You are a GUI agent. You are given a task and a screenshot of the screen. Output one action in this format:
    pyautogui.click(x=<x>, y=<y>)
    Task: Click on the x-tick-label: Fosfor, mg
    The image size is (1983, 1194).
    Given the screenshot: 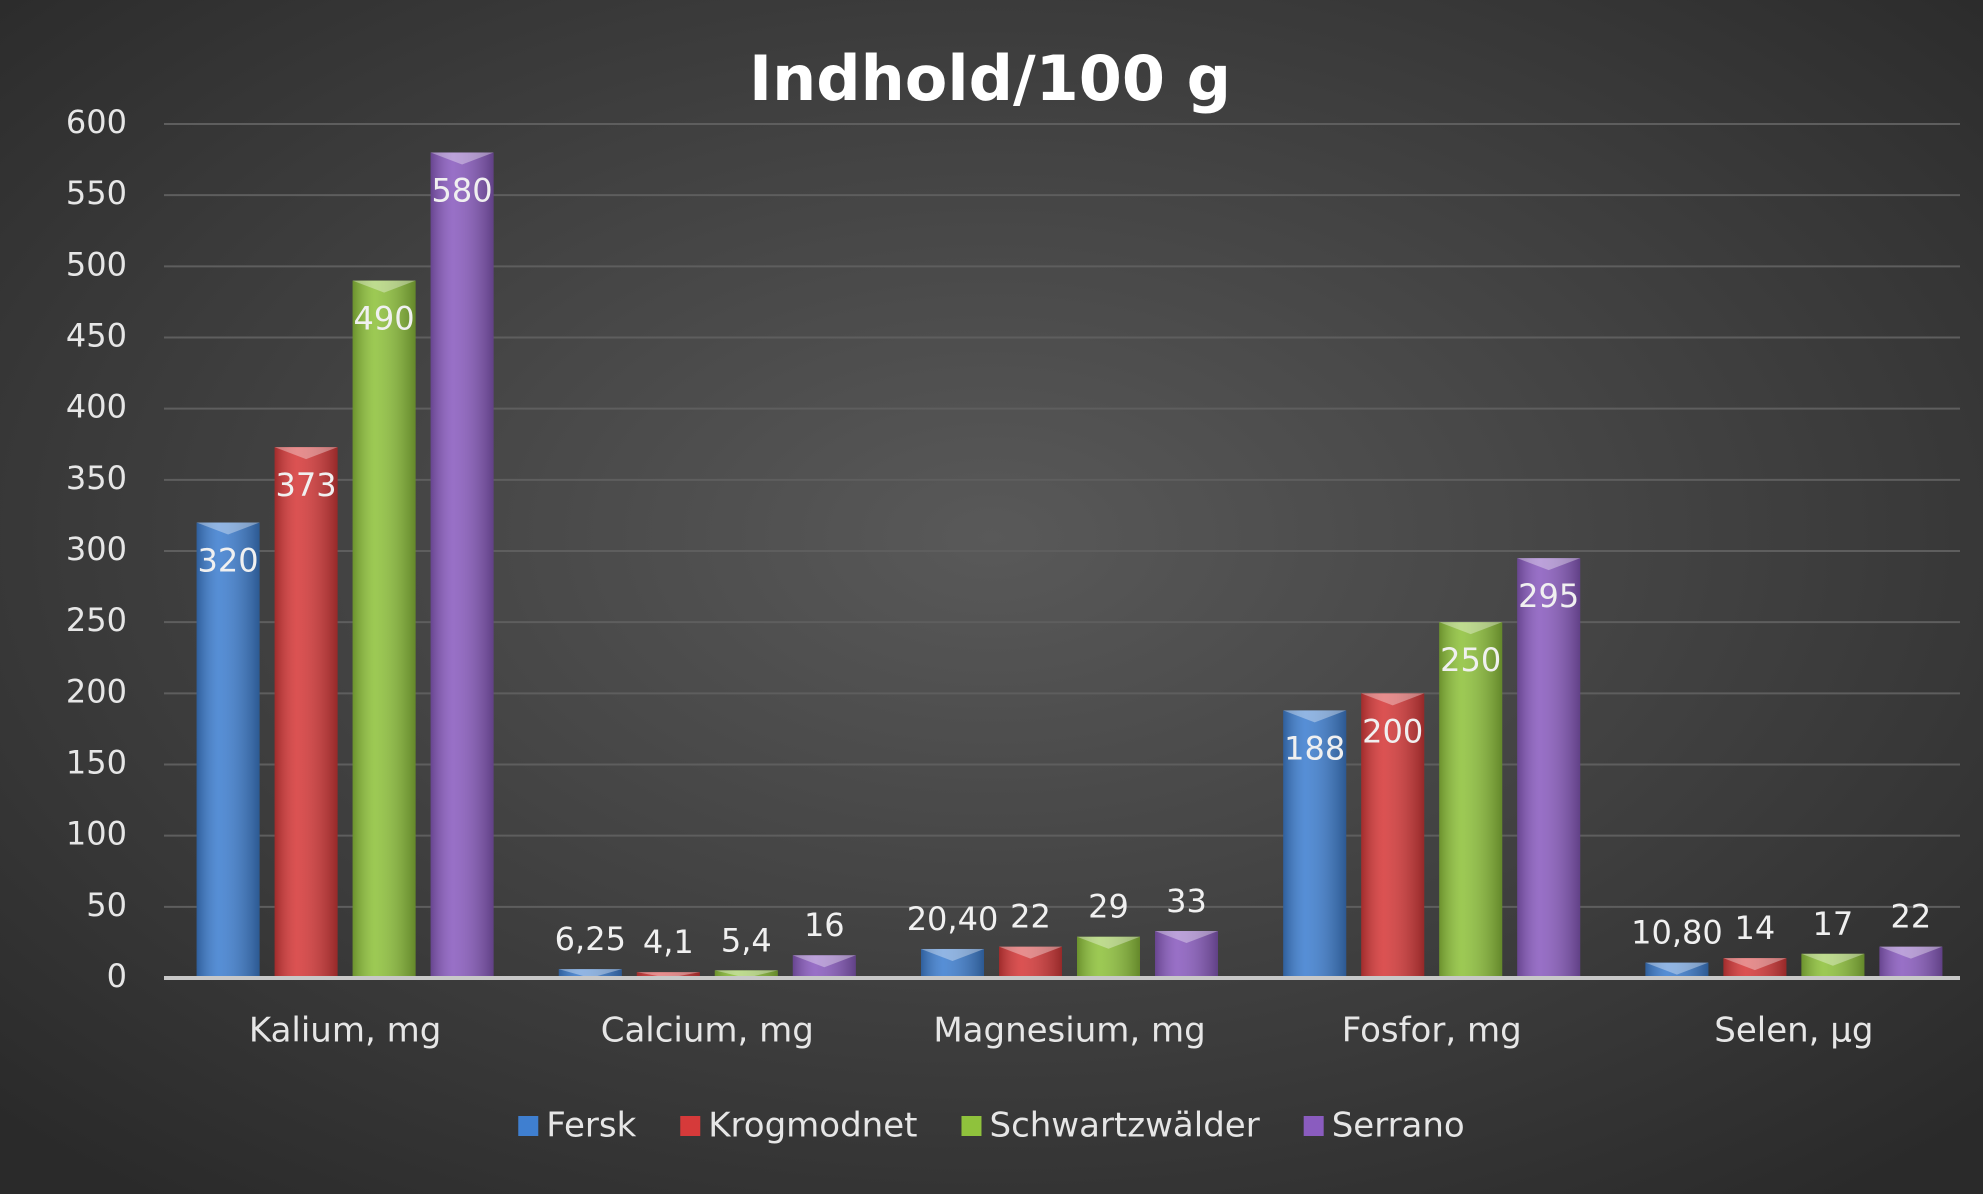 What is the action you would take?
    pyautogui.click(x=1432, y=1031)
    